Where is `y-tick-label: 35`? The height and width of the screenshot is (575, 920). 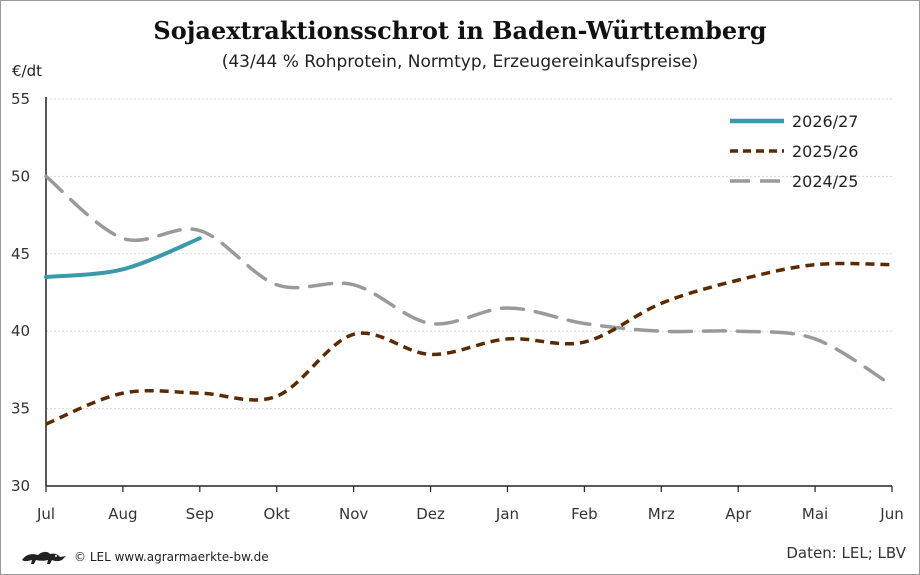
y-tick-label: 35 is located at coordinates (20, 409).